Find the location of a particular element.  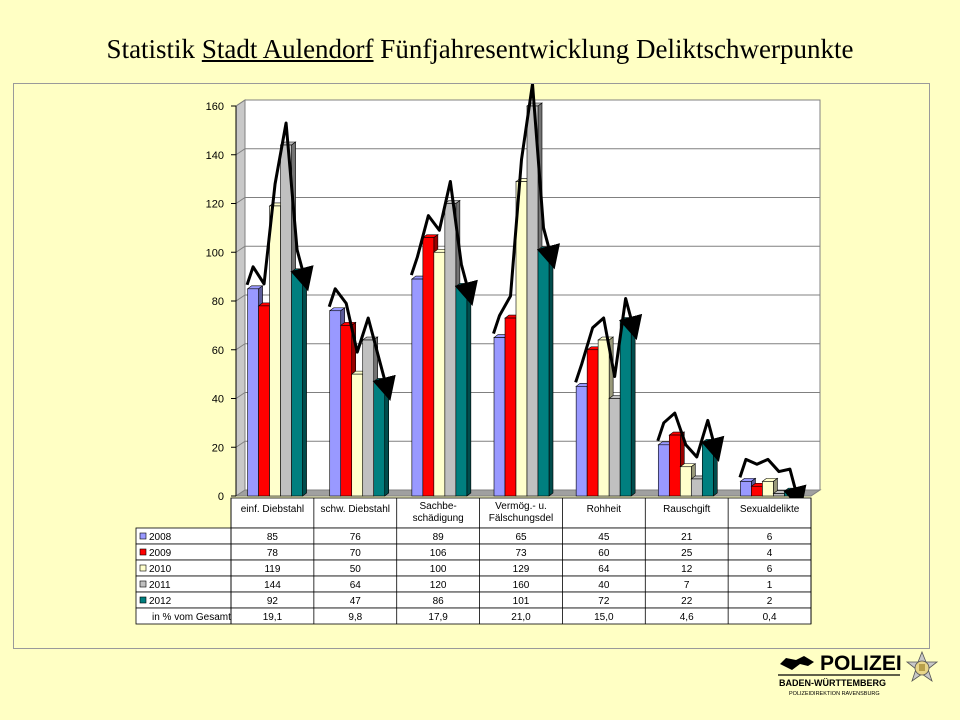

category-label-line: Fälschungsdel is located at coordinates (521, 518).